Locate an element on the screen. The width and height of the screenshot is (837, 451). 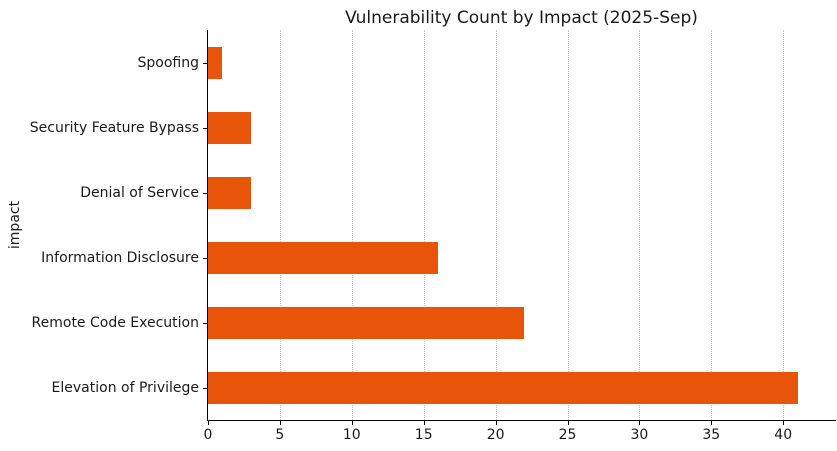
bar-elevation-of-privilege is located at coordinates (503, 387).